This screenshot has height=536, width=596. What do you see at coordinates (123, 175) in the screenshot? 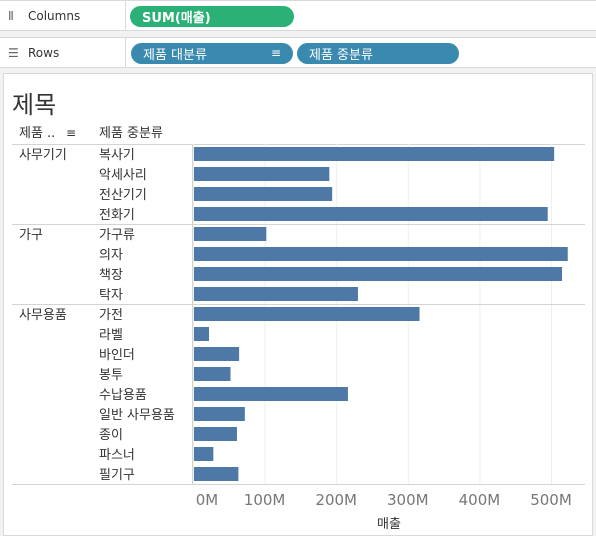
I see `category-label: 악세사리` at bounding box center [123, 175].